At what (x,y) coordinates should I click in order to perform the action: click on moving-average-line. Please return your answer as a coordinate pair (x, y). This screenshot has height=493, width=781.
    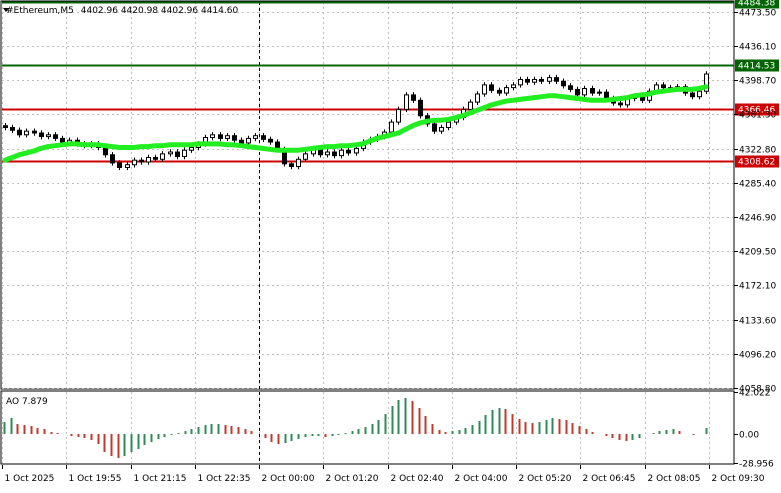
    Looking at the image, I should click on (355, 123).